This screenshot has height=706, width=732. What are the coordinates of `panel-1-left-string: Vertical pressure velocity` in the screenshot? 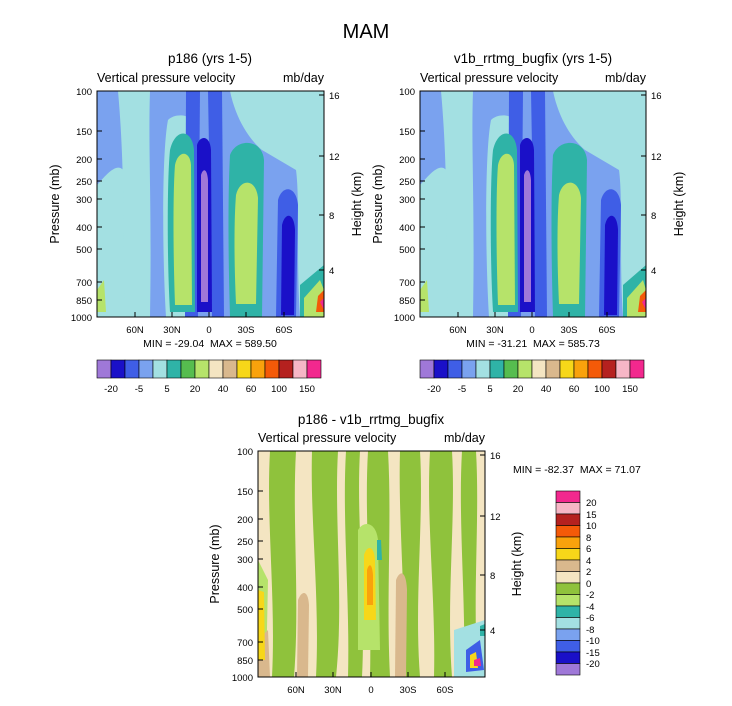 It's located at (166, 78).